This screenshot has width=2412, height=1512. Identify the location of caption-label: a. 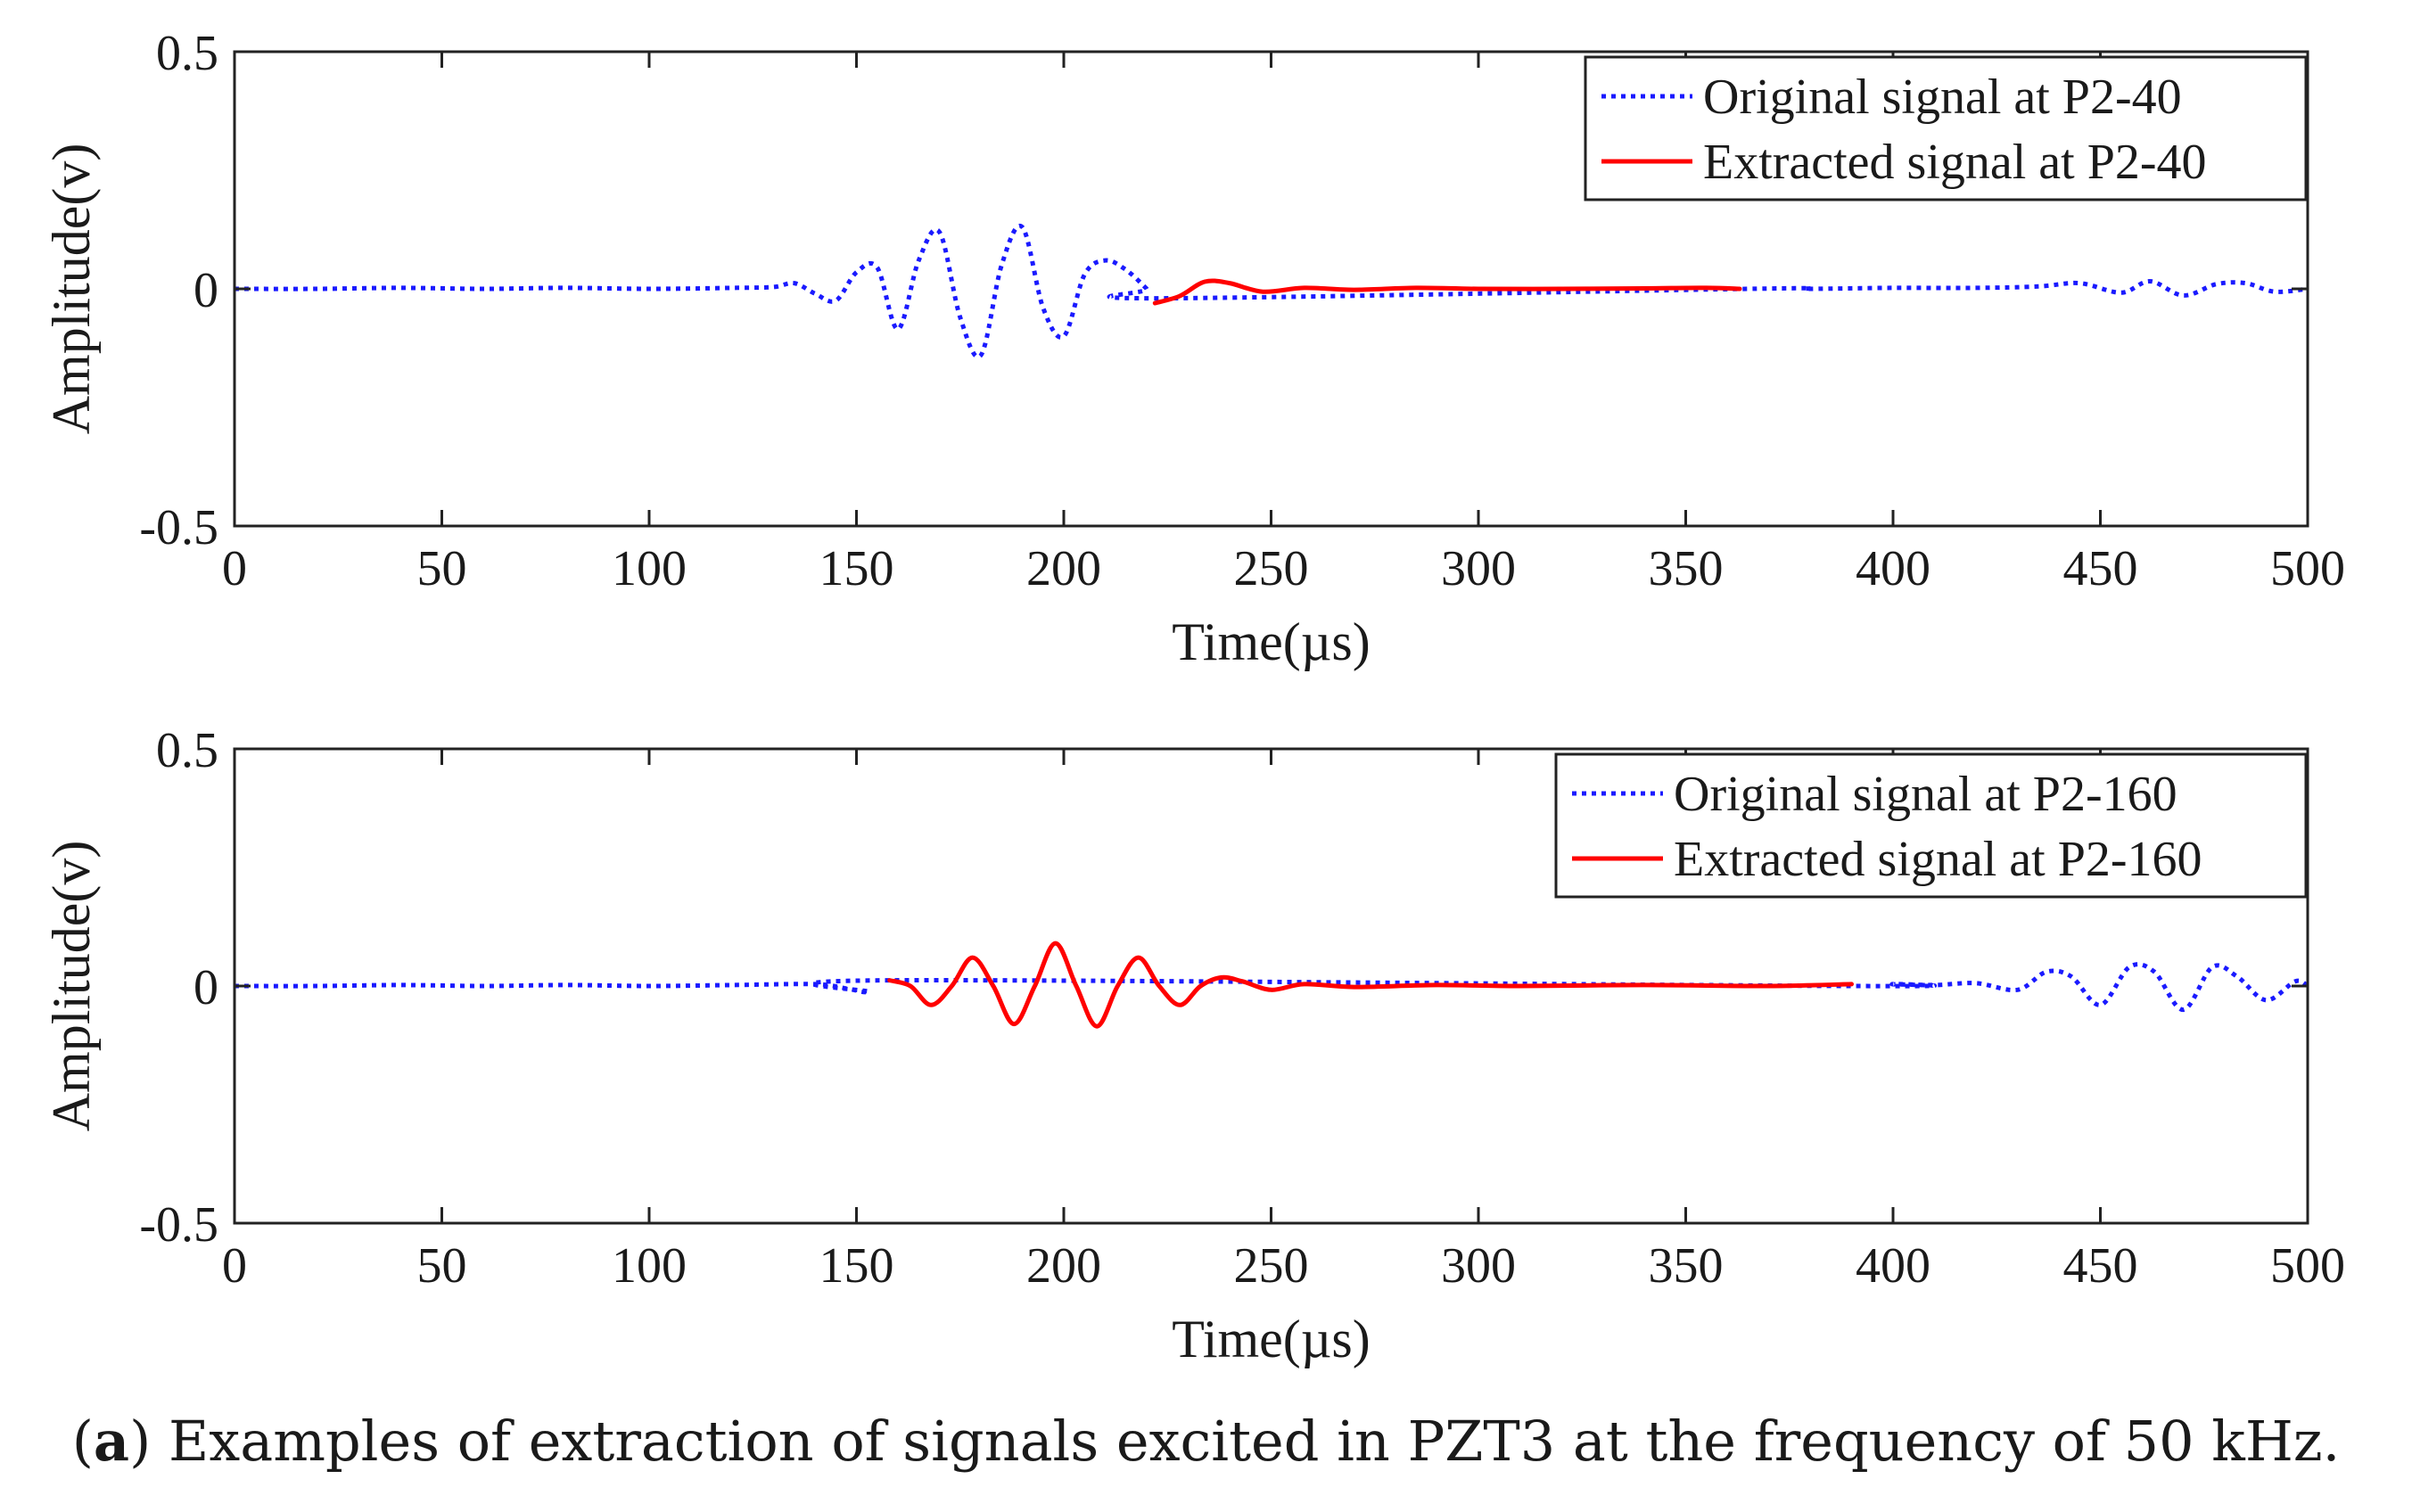
(112, 1441).